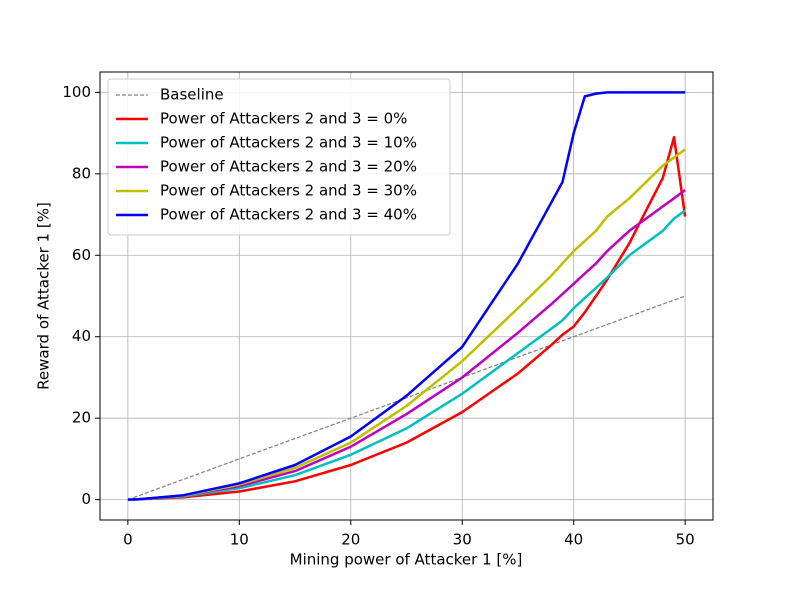 The height and width of the screenshot is (595, 793). I want to click on y-axis-label: Reward of Attacker 1 [%], so click(44, 296).